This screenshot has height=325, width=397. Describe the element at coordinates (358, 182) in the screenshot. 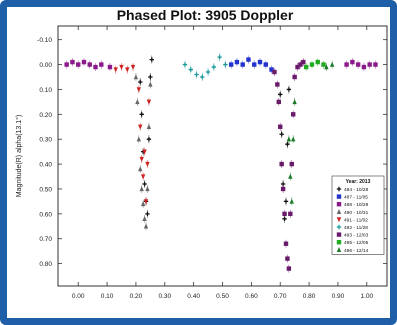

I see `legend-title: Year: 2013` at that location.